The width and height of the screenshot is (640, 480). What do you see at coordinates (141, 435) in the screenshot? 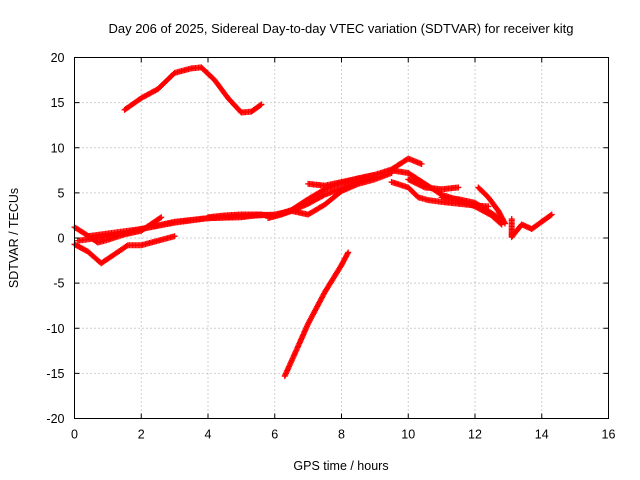
I see `x-tick-label: 2` at bounding box center [141, 435].